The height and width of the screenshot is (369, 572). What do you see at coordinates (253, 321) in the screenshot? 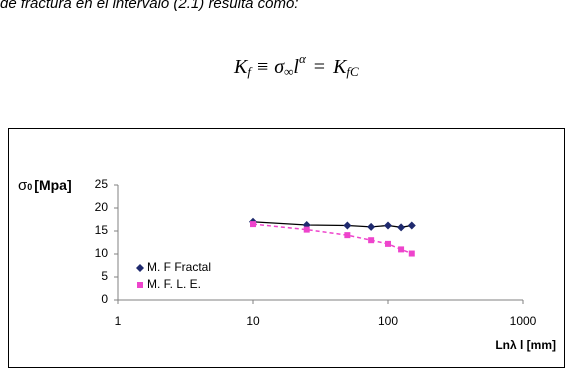
I see `x-tick-label: 10` at bounding box center [253, 321].